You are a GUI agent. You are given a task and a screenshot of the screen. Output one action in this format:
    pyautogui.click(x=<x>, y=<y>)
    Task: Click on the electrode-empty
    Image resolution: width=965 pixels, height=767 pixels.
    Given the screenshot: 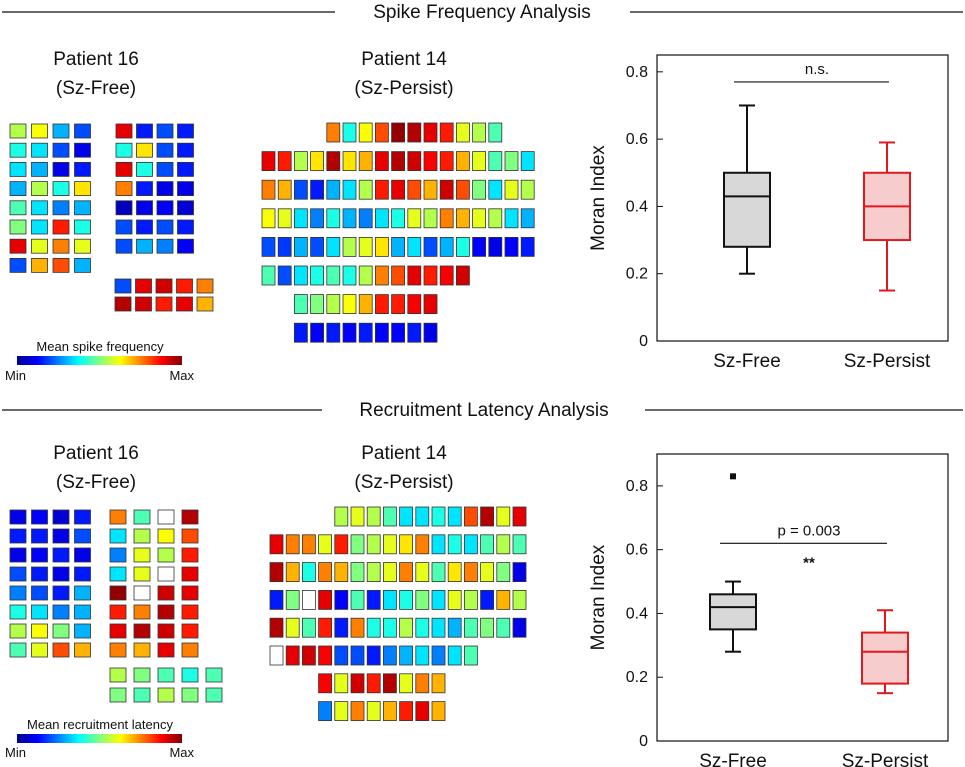 What is the action you would take?
    pyautogui.click(x=142, y=593)
    